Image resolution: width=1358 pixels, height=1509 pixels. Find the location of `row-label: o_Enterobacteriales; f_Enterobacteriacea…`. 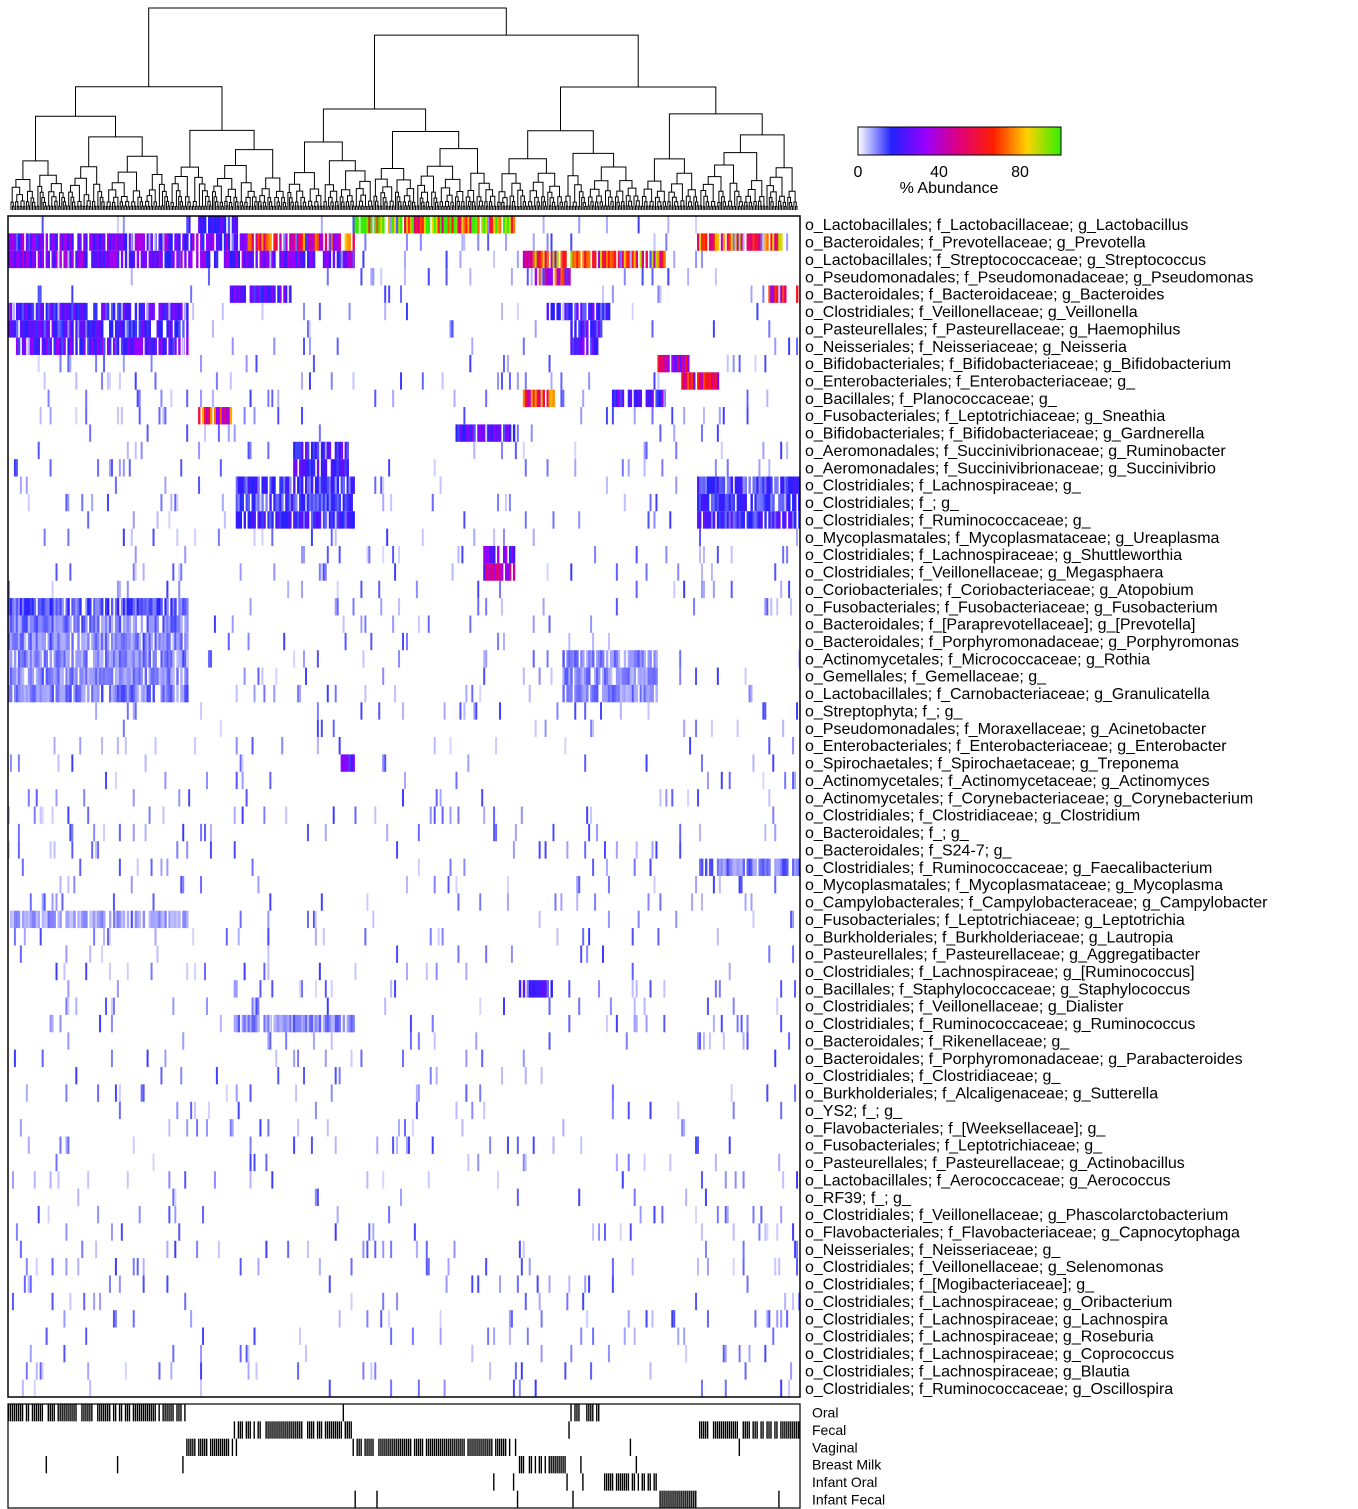

row-label: o_Enterobacteriales; f_Enterobacteriacea… is located at coordinates (1016, 746).